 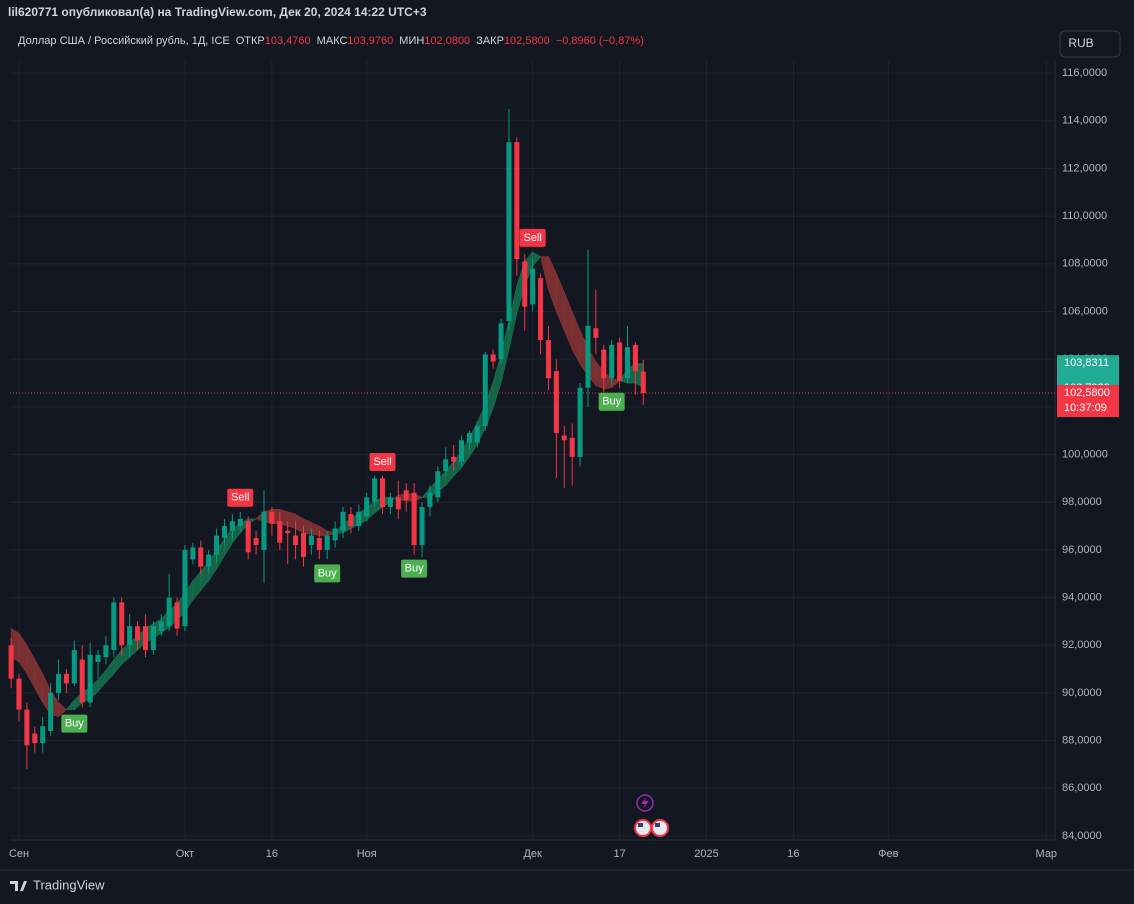 I want to click on open-label: ОТКР, so click(x=250, y=41).